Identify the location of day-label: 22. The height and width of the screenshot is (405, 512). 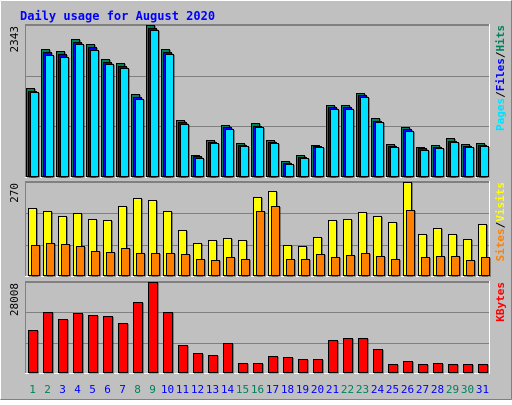
(347, 389).